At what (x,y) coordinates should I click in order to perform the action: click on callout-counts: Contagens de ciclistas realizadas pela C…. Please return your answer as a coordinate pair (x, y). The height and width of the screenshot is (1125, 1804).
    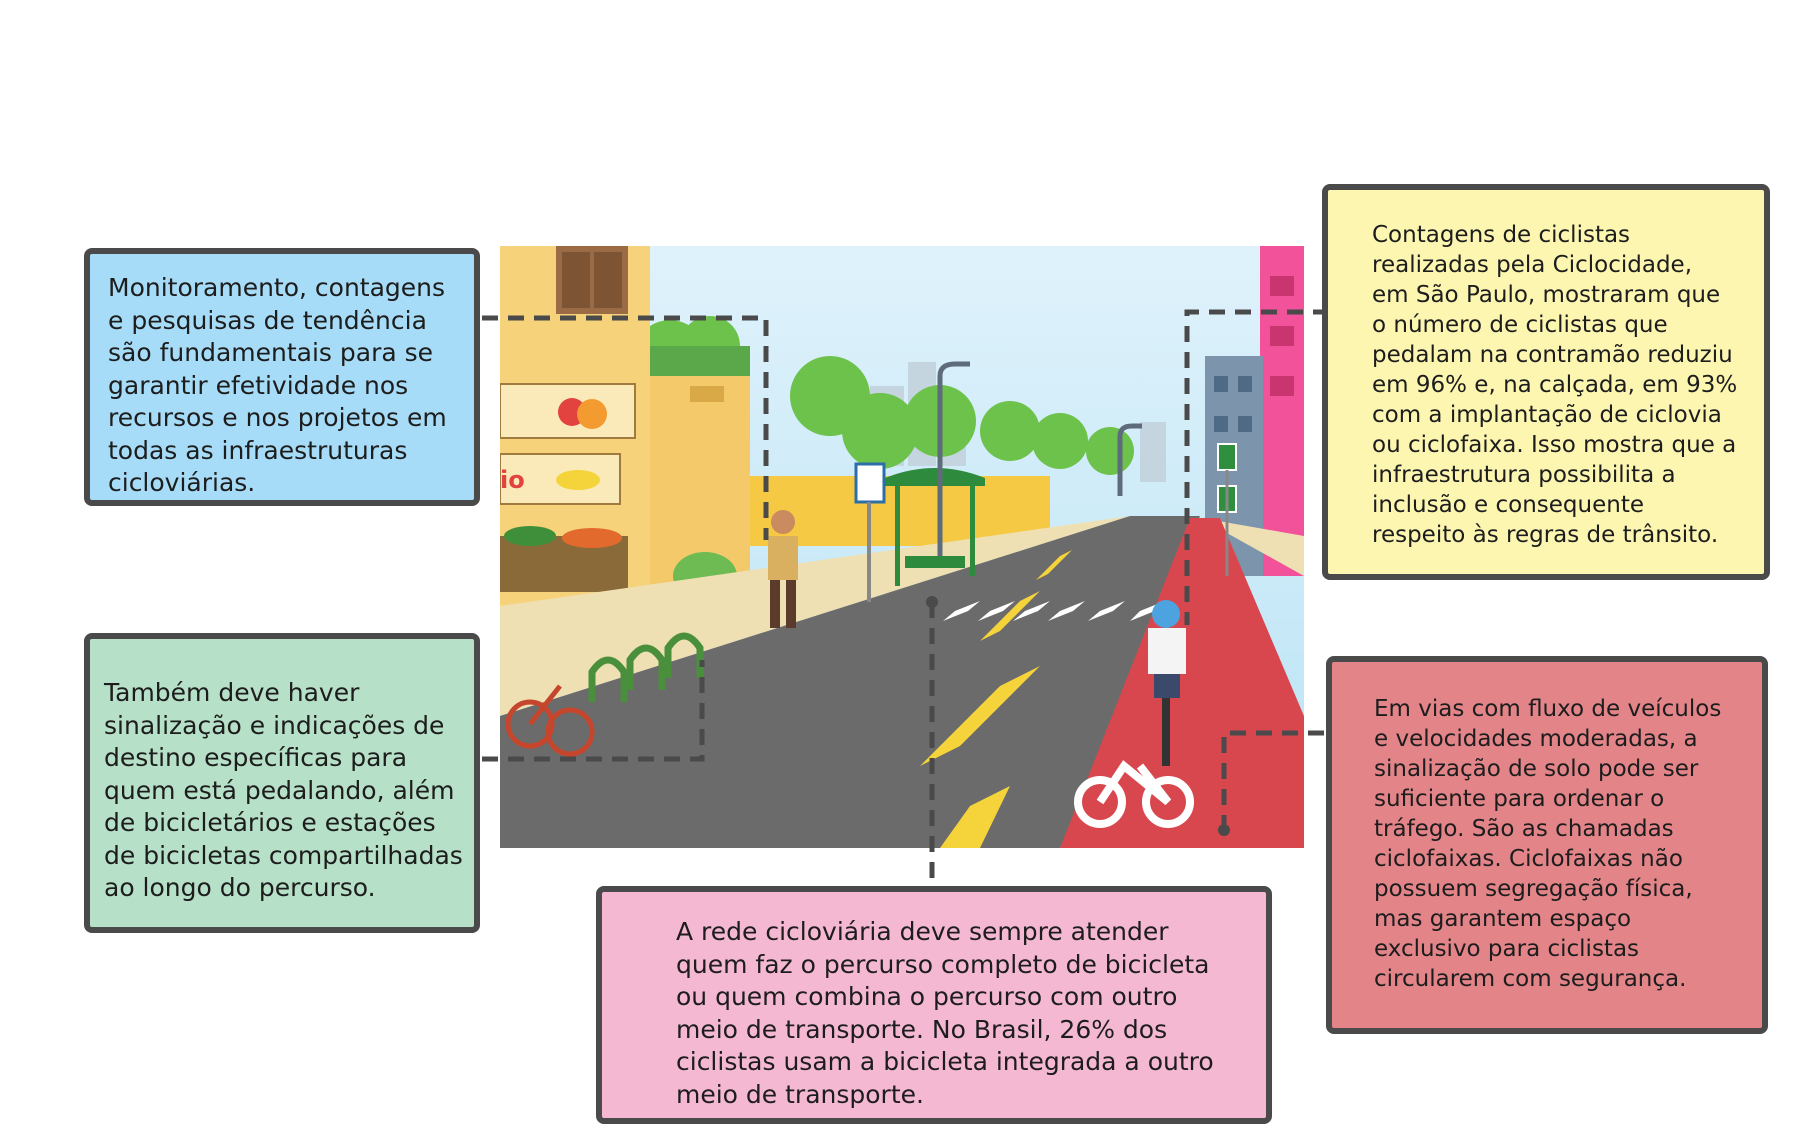
    Looking at the image, I should click on (1546, 382).